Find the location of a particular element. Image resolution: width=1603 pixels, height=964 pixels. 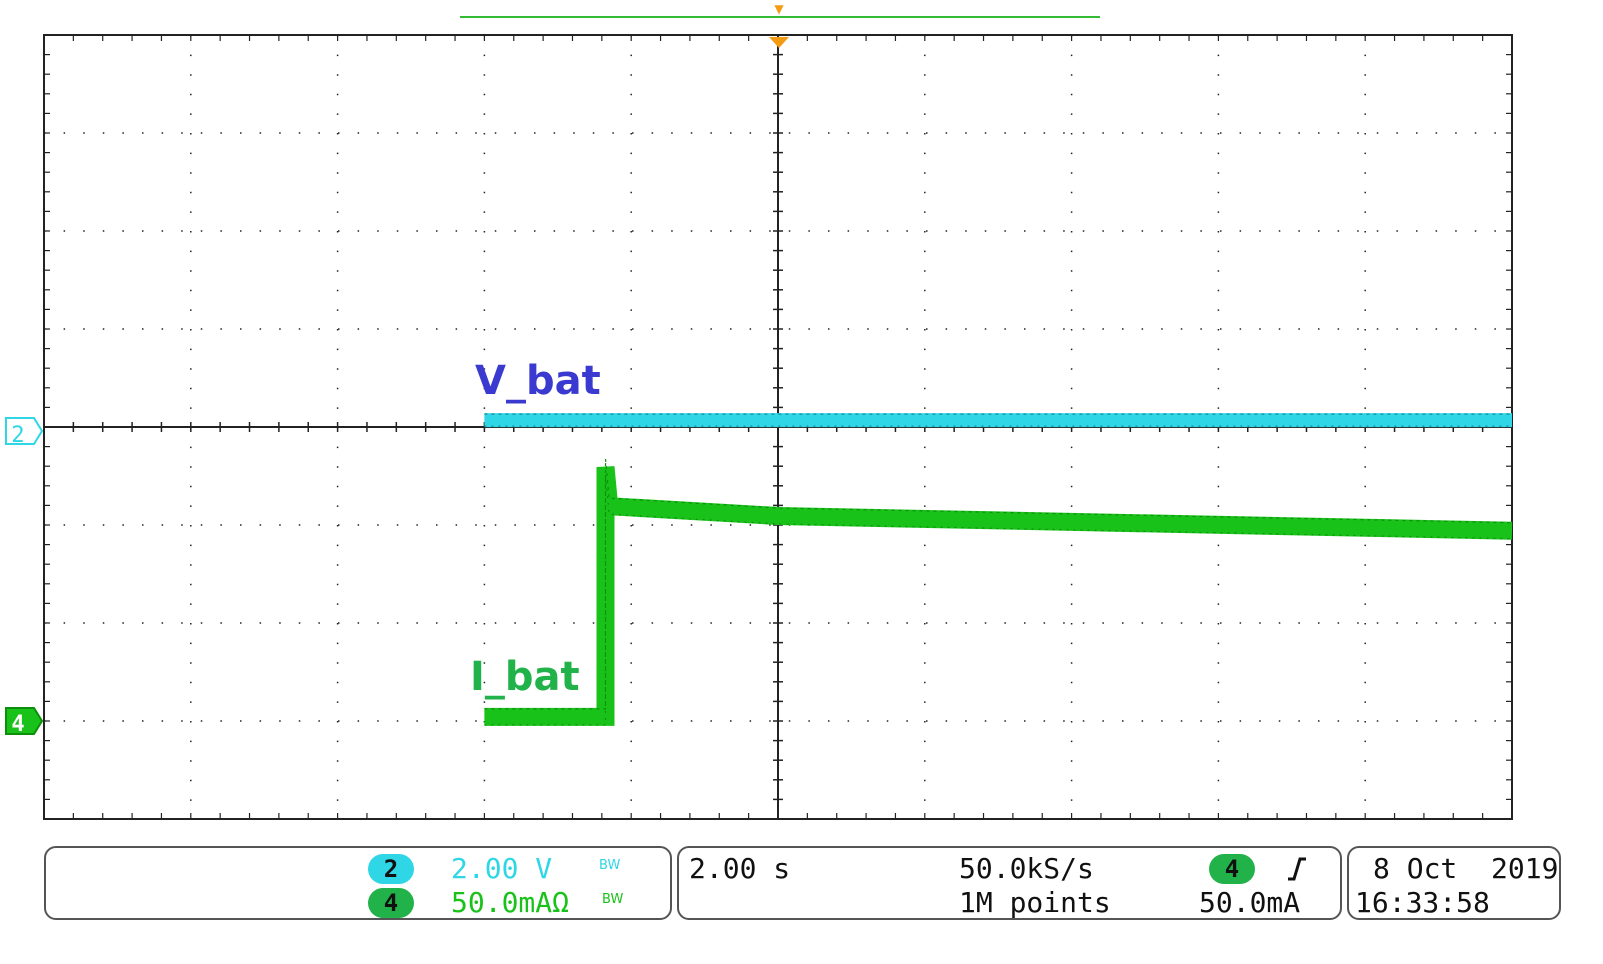

timebase-readout: 2.00 s is located at coordinates (740, 868).